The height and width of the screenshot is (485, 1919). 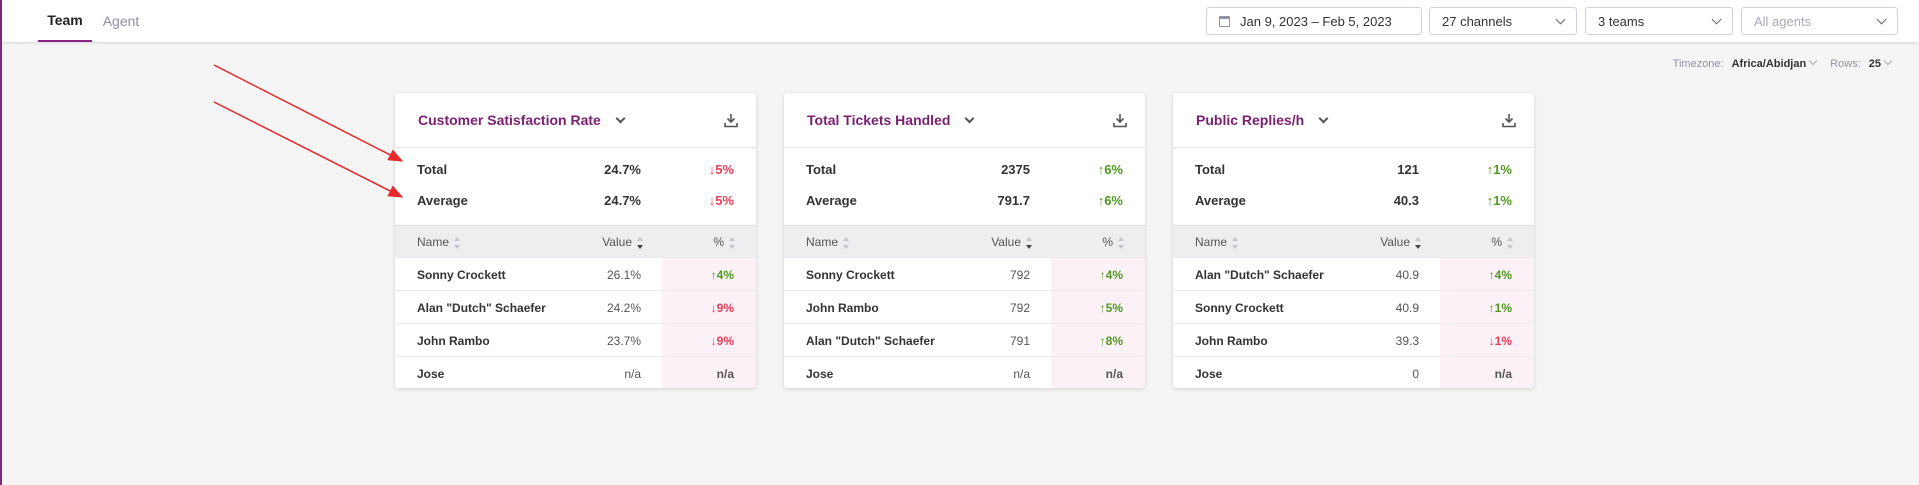 What do you see at coordinates (632, 374) in the screenshot?
I see `agent-value: n/a` at bounding box center [632, 374].